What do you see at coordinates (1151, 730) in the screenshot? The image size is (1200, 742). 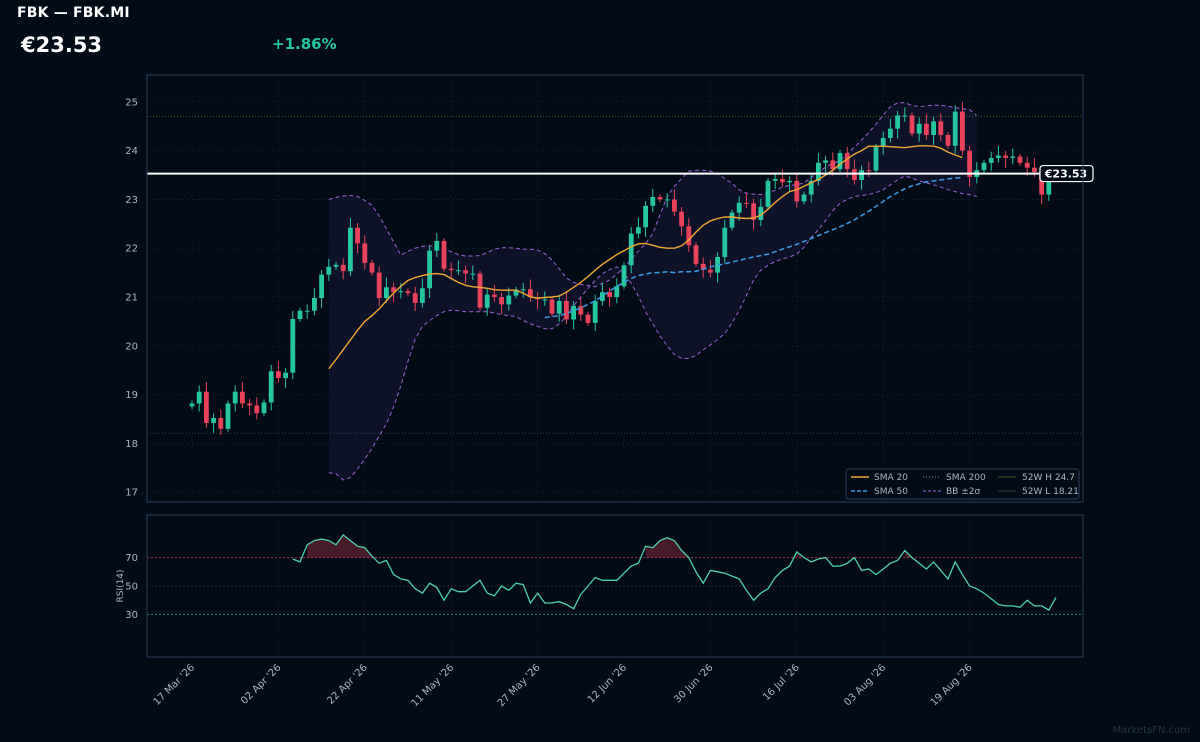 I see `watermark: MarketsFN.com` at bounding box center [1151, 730].